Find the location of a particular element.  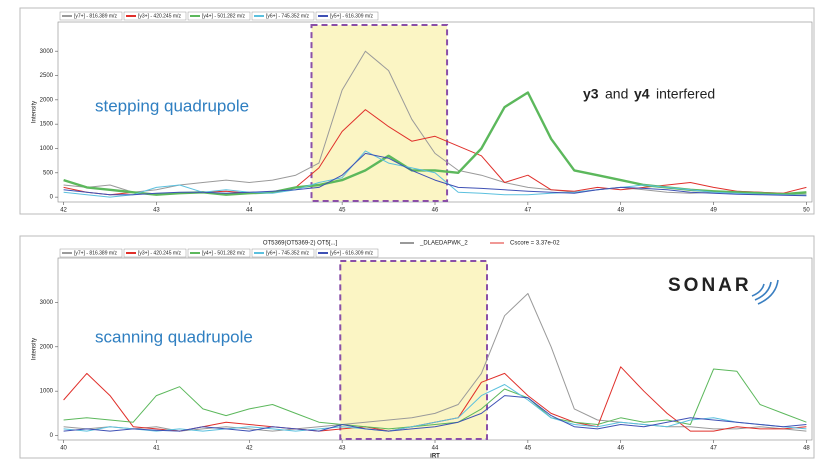

x-tick-label: 41 is located at coordinates (156, 449).